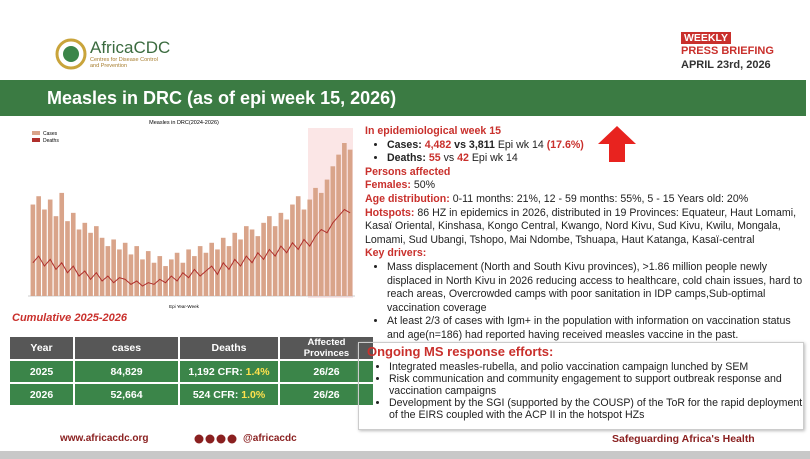  I want to click on row: 2025 84,829 1,192 CFR: 1.4% 26/26, so click(191, 371).